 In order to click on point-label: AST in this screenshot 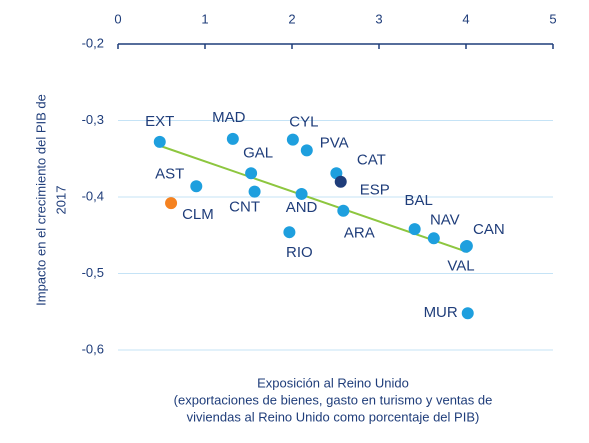, I will do `click(169, 173)`.